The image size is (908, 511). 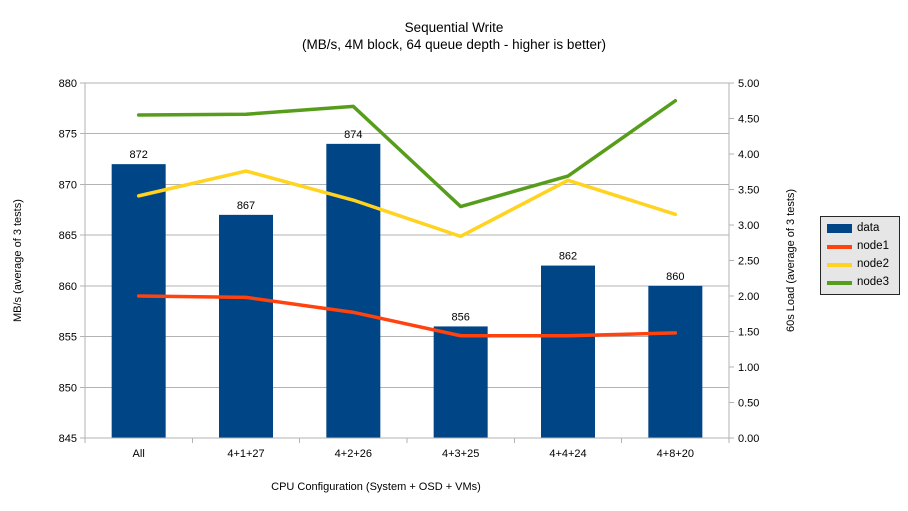 What do you see at coordinates (839, 246) in the screenshot?
I see `legend-swatch-node1` at bounding box center [839, 246].